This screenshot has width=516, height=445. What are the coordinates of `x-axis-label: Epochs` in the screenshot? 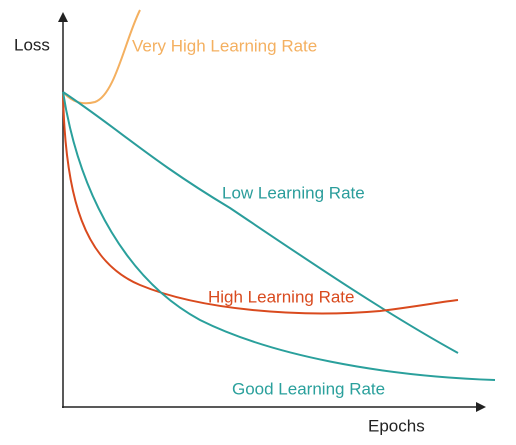 It's located at (396, 425).